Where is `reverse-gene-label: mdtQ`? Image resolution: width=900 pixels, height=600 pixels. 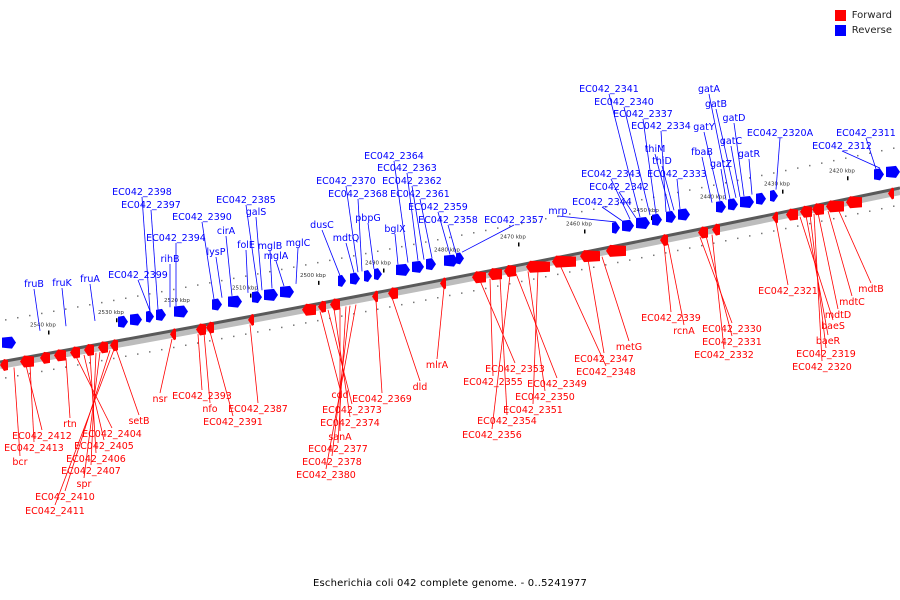 reverse-gene-label: mdtQ is located at coordinates (346, 238).